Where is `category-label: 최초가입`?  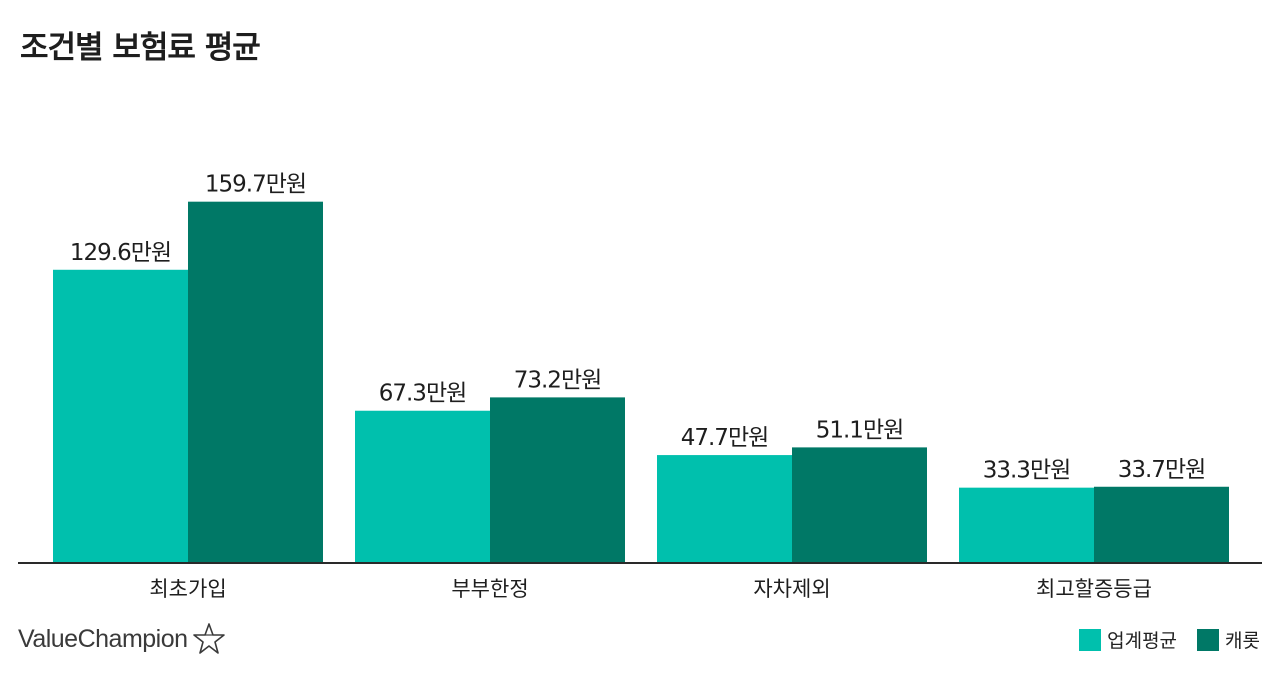 category-label: 최초가입 is located at coordinates (187, 589).